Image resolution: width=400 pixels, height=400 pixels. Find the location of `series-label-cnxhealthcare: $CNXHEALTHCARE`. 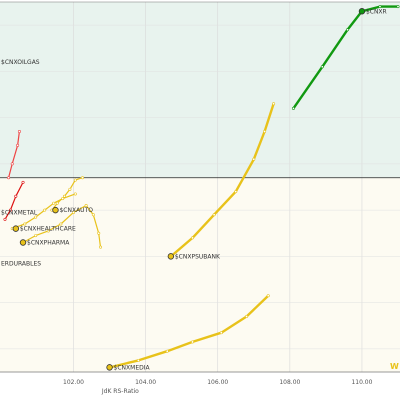

series-label-cnxhealthcare: $CNXHEALTHCARE is located at coordinates (48, 229).